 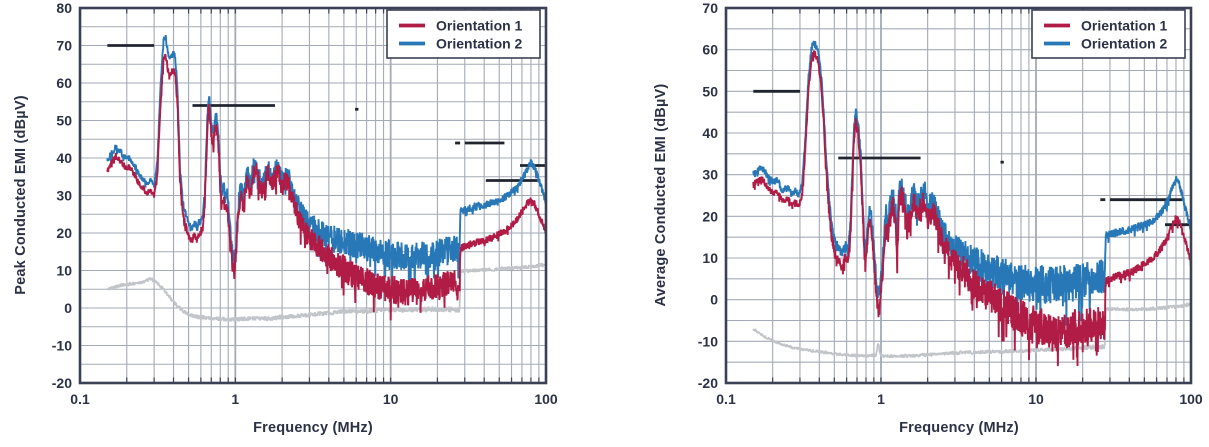 I want to click on cispr-limit-lines, so click(x=326, y=113).